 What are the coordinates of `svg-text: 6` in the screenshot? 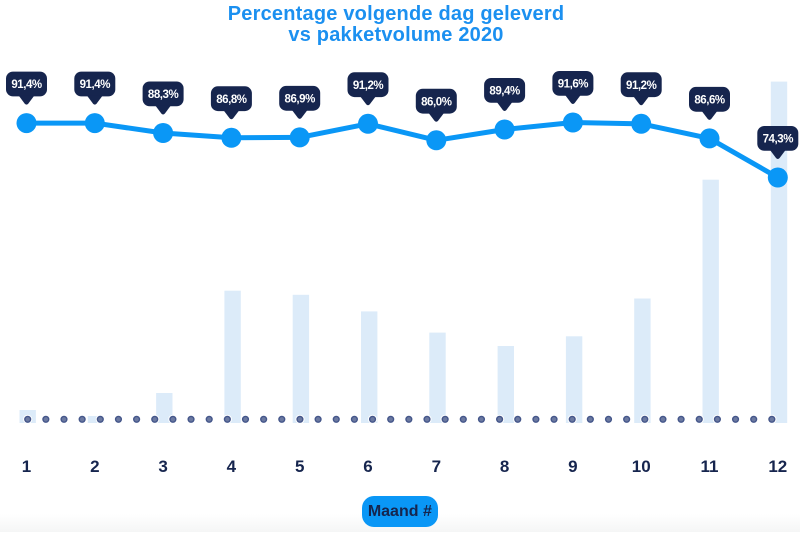 It's located at (367, 466).